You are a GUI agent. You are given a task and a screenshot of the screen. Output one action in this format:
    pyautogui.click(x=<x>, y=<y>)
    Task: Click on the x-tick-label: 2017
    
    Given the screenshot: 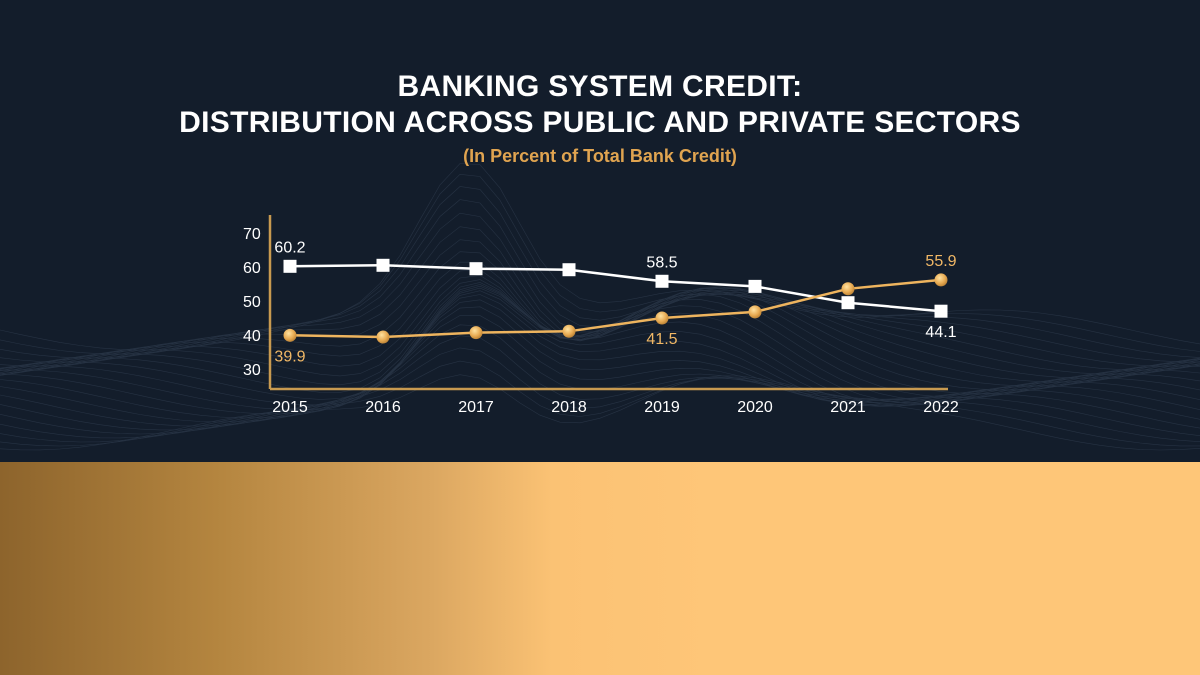 What is the action you would take?
    pyautogui.click(x=476, y=407)
    